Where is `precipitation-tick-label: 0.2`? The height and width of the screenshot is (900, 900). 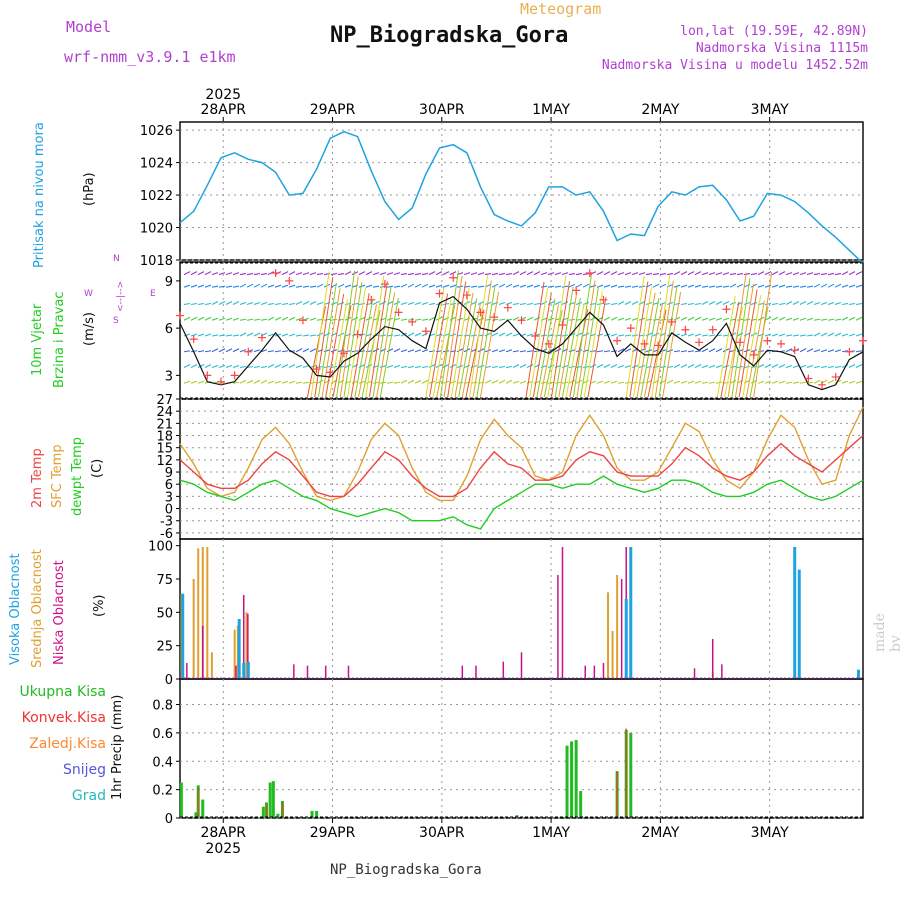 precipitation-tick-label: 0.2 is located at coordinates (162, 791).